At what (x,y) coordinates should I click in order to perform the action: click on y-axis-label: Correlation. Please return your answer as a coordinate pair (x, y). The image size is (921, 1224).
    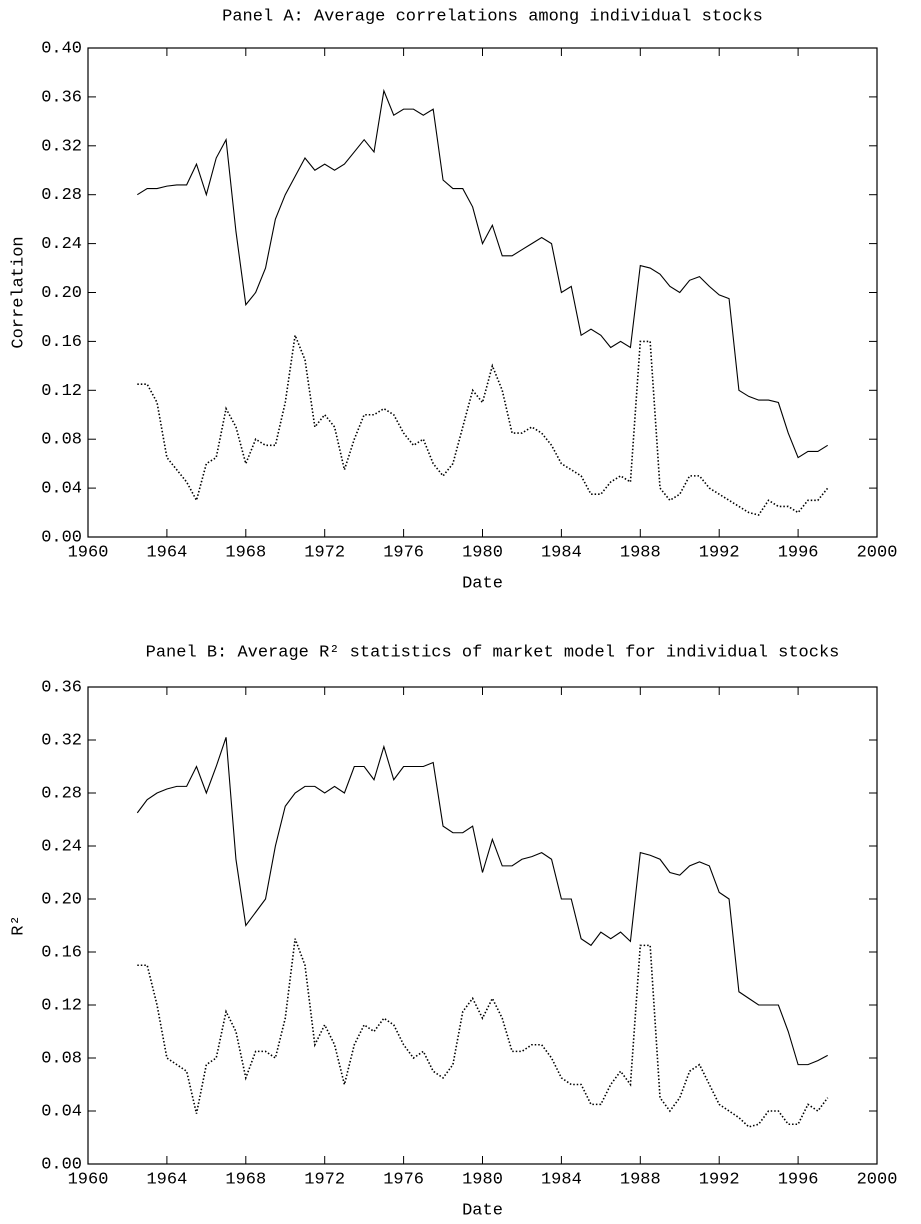
    Looking at the image, I should click on (18, 292).